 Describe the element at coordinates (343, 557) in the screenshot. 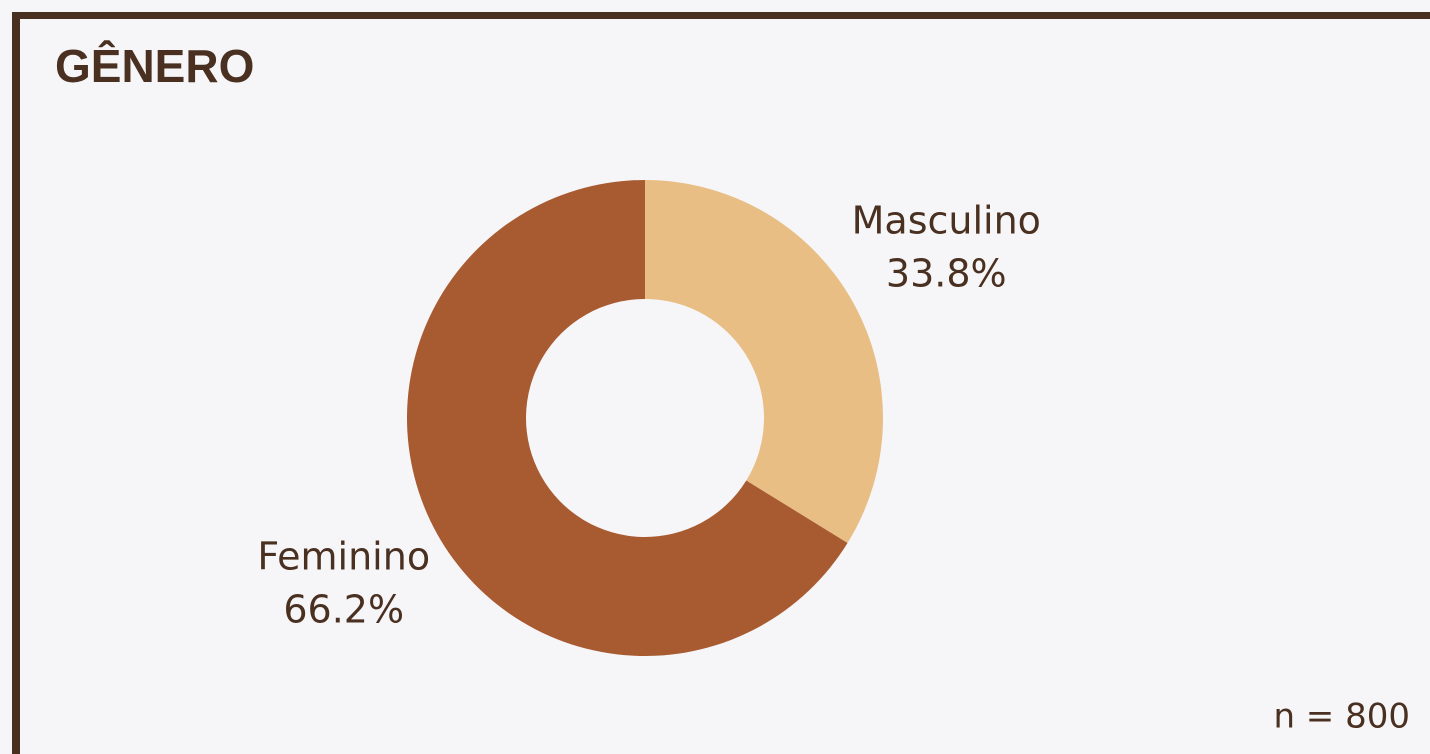

I see `slice-label: Feminino` at that location.